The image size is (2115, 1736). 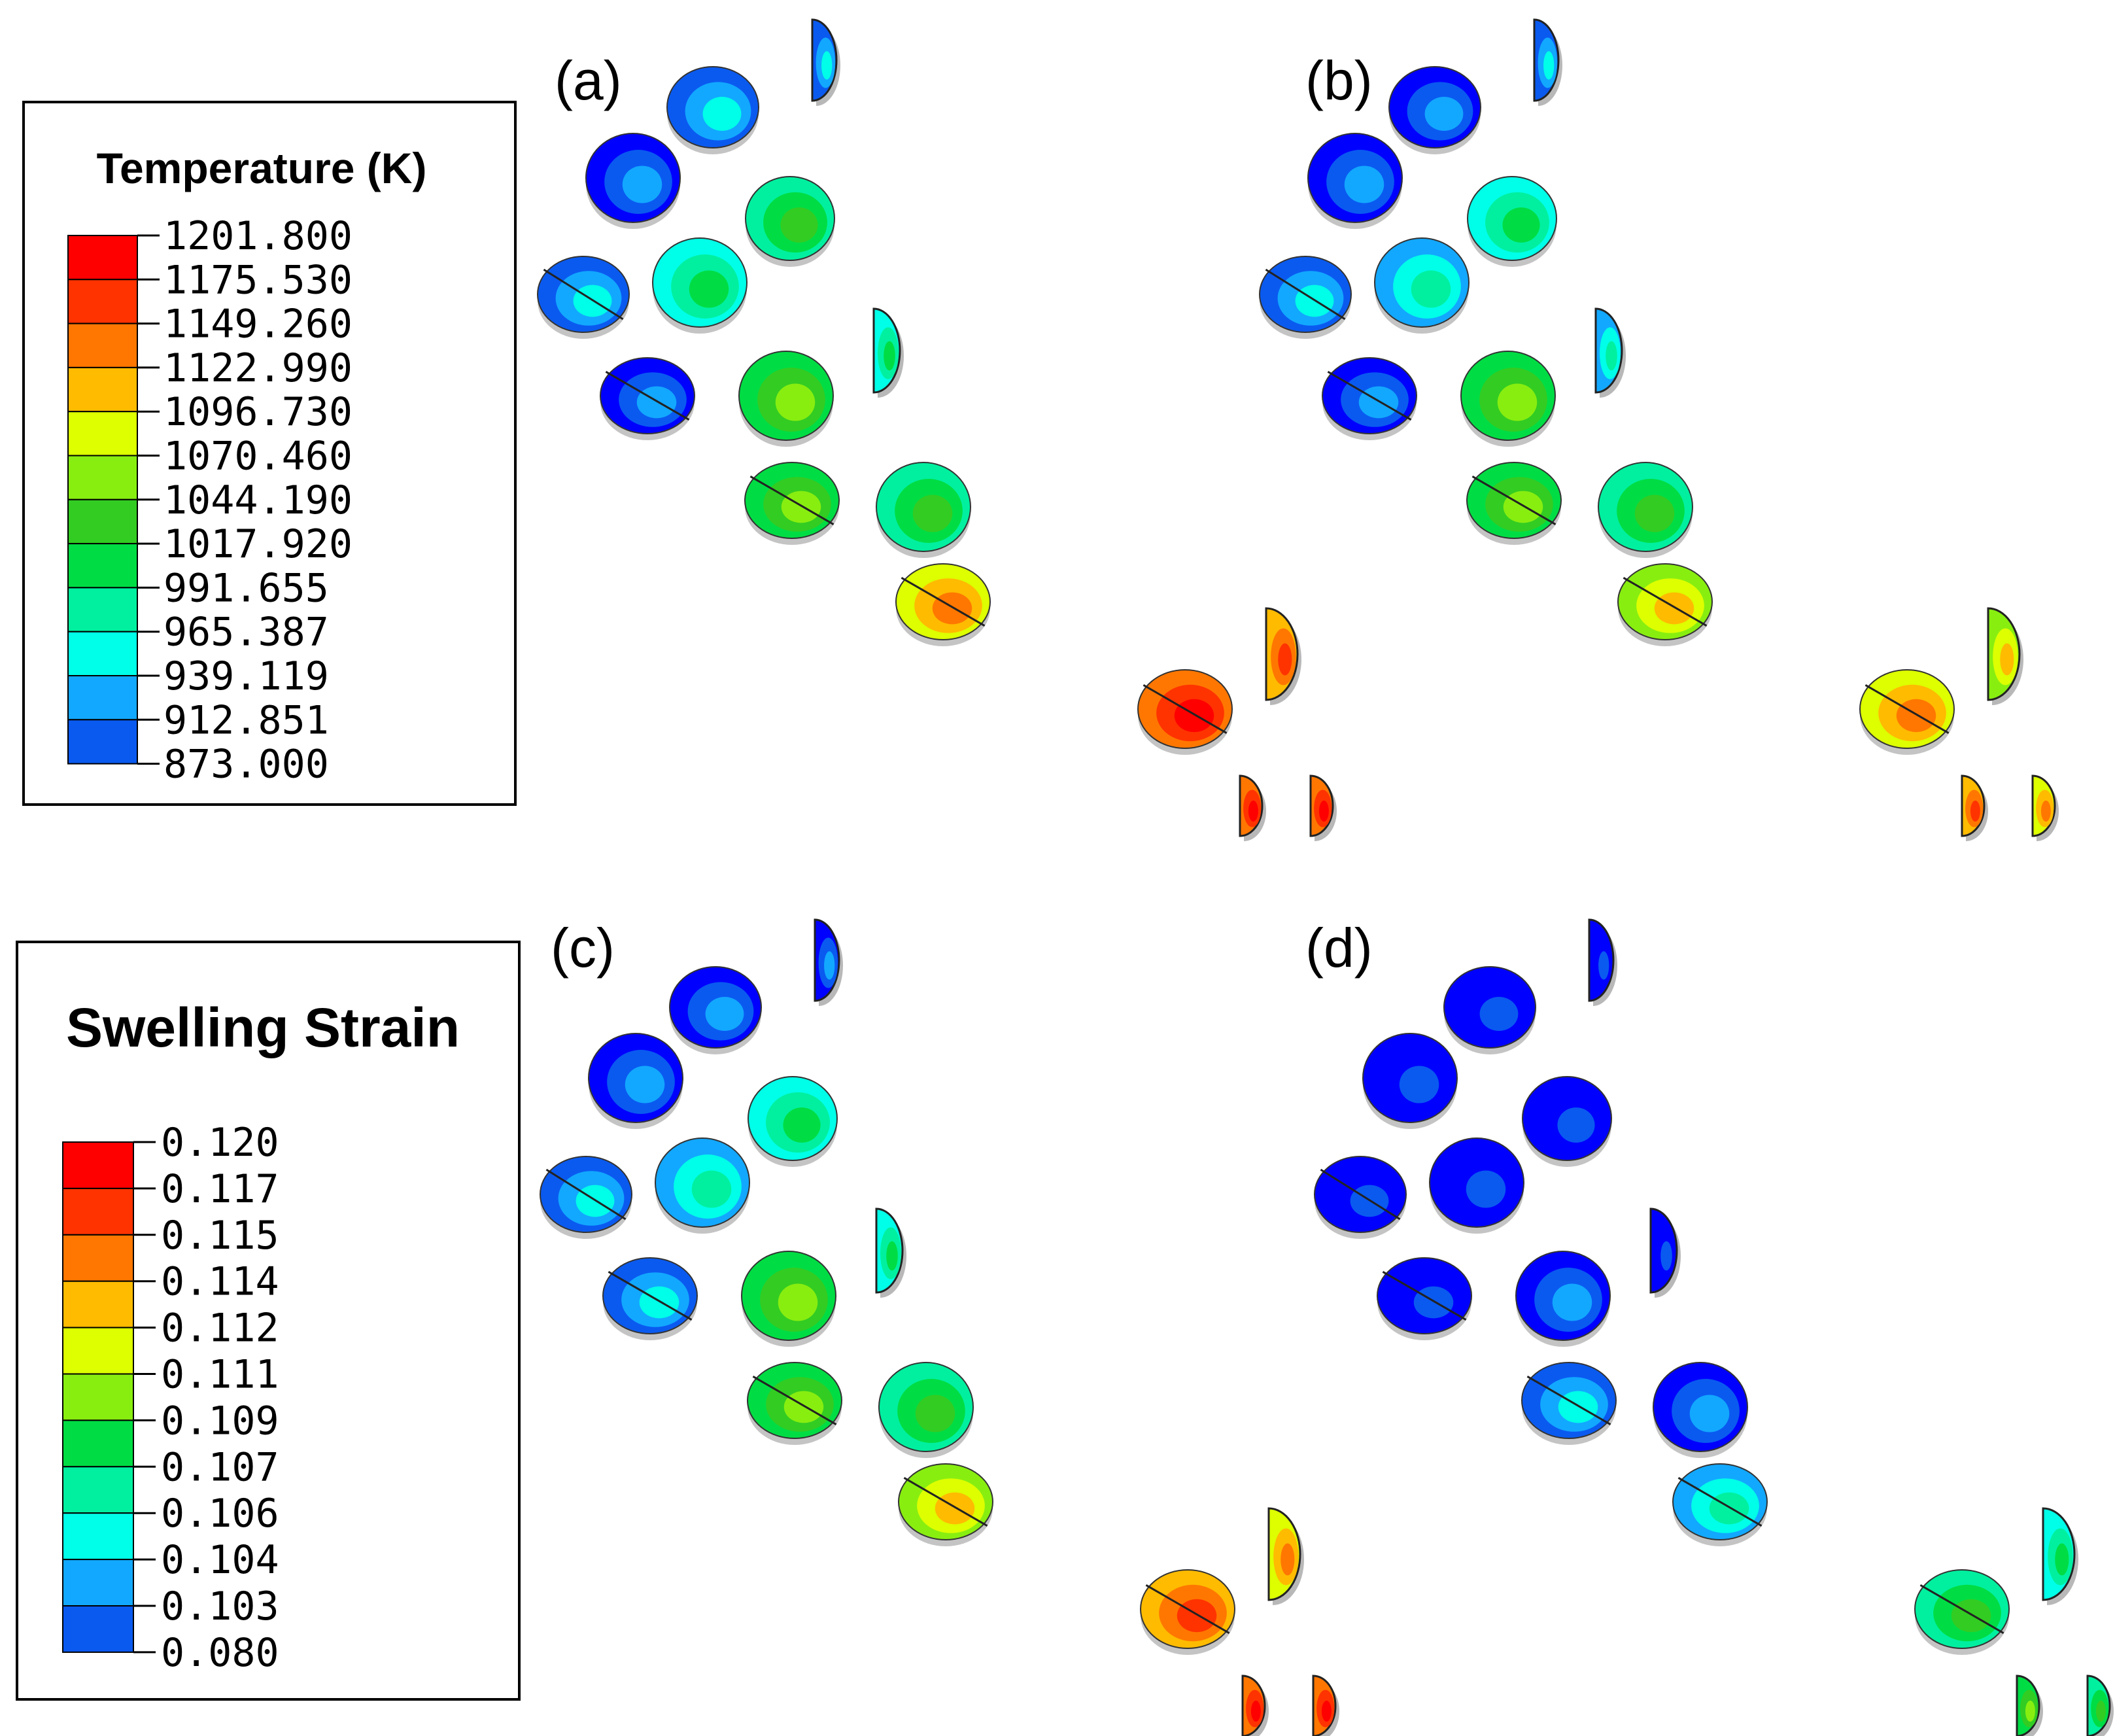 What do you see at coordinates (220, 1282) in the screenshot?
I see `legend-value: 0.114` at bounding box center [220, 1282].